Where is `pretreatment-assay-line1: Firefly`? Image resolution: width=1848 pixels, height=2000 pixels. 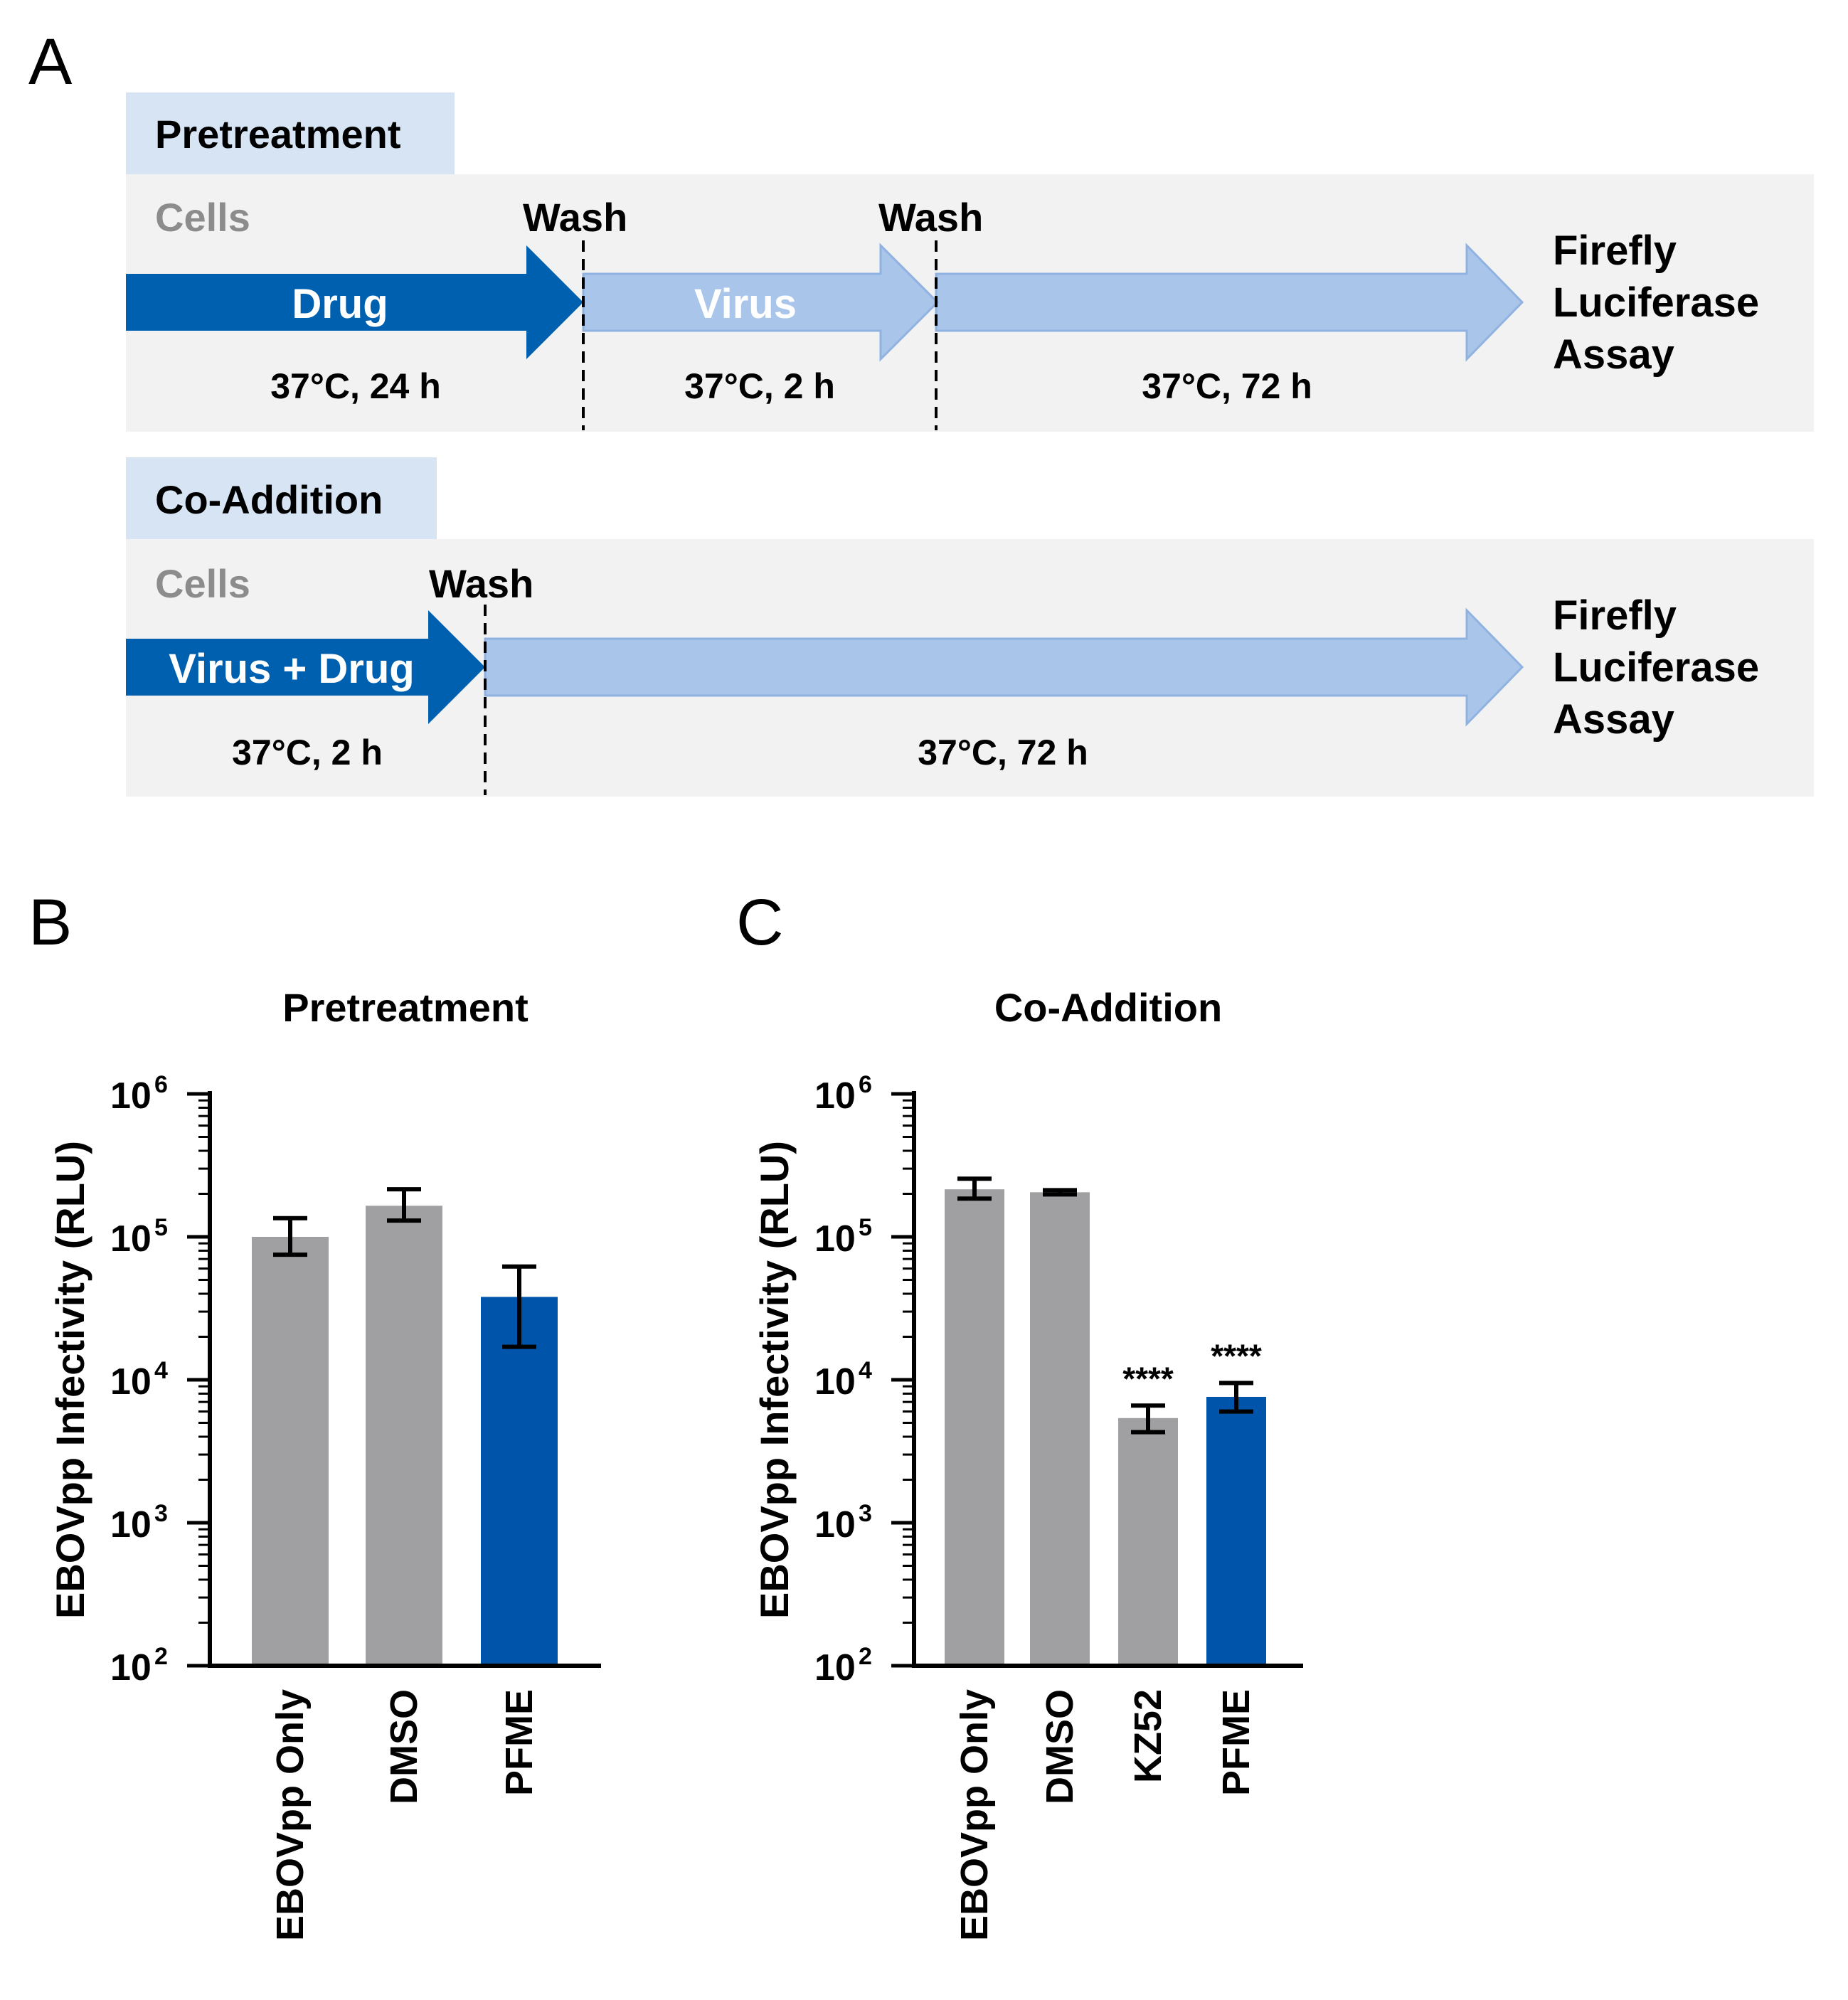
pretreatment-assay-line1: Firefly is located at coordinates (1615, 251).